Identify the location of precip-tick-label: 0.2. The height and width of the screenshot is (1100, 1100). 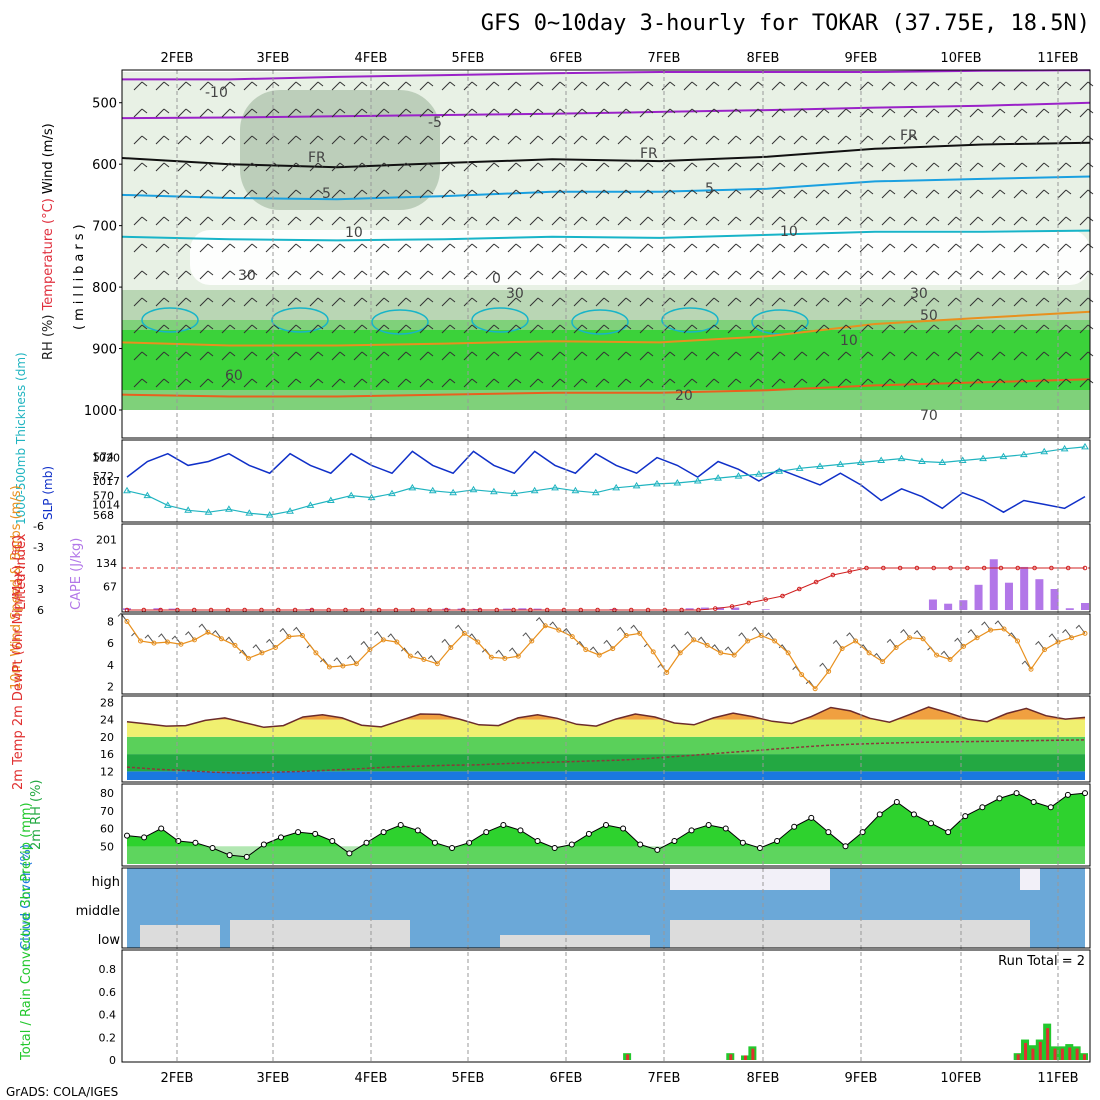
(108, 1037).